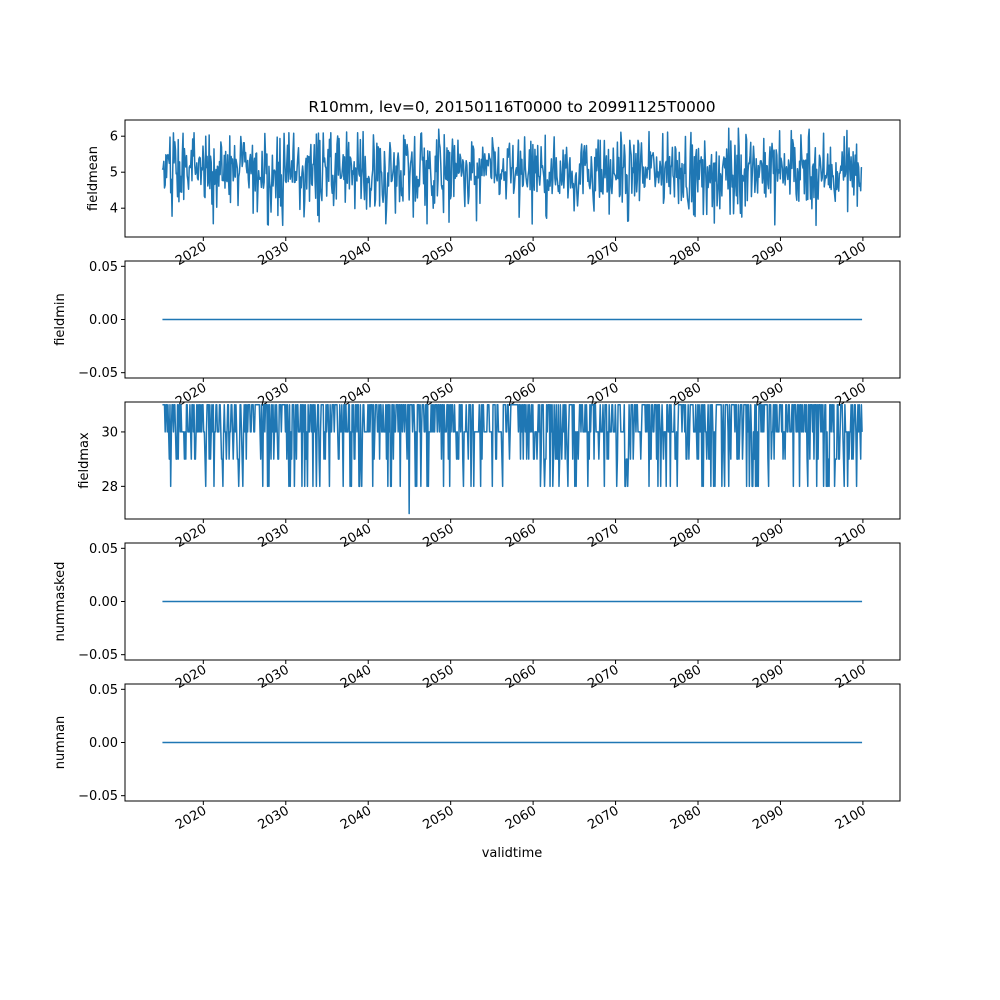 The image size is (1000, 1000). What do you see at coordinates (851, 677) in the screenshot?
I see `x-tick-label-nummasked: 2100` at bounding box center [851, 677].